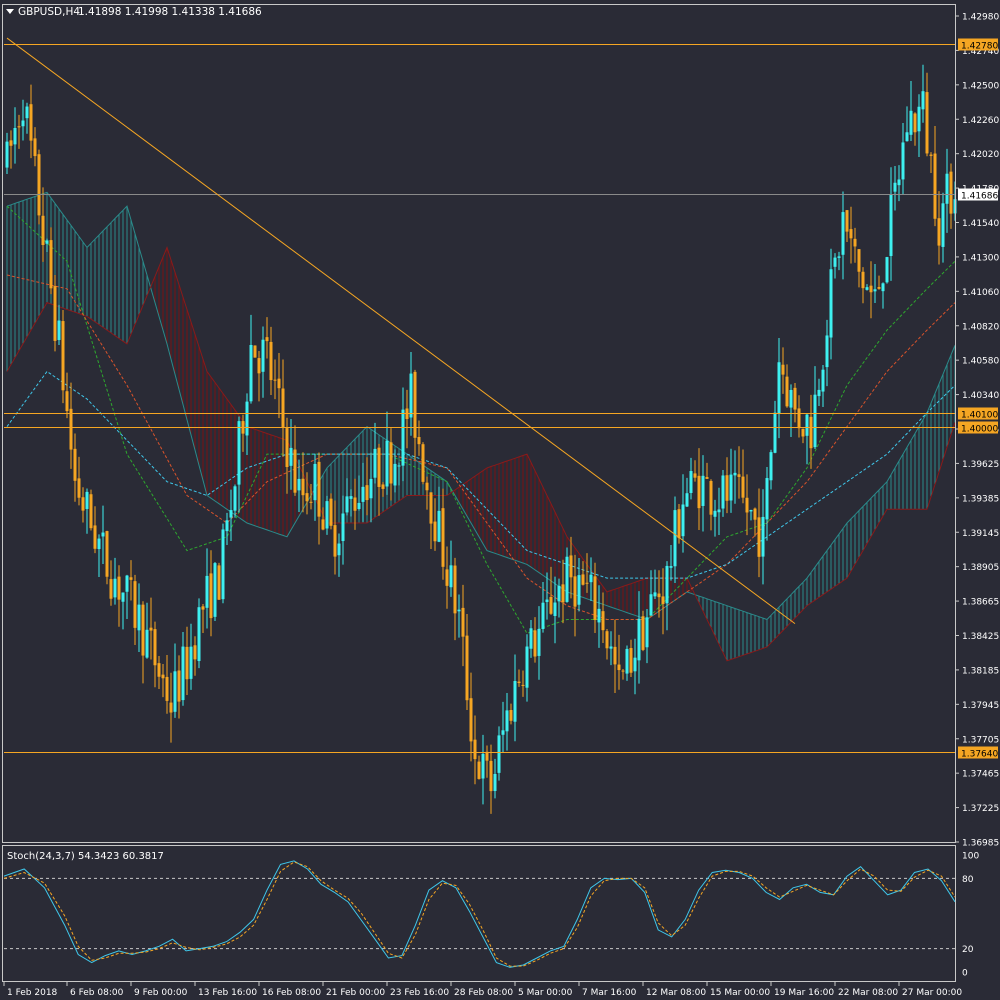  I want to click on price-tick-label: 1.42500, so click(980, 86).